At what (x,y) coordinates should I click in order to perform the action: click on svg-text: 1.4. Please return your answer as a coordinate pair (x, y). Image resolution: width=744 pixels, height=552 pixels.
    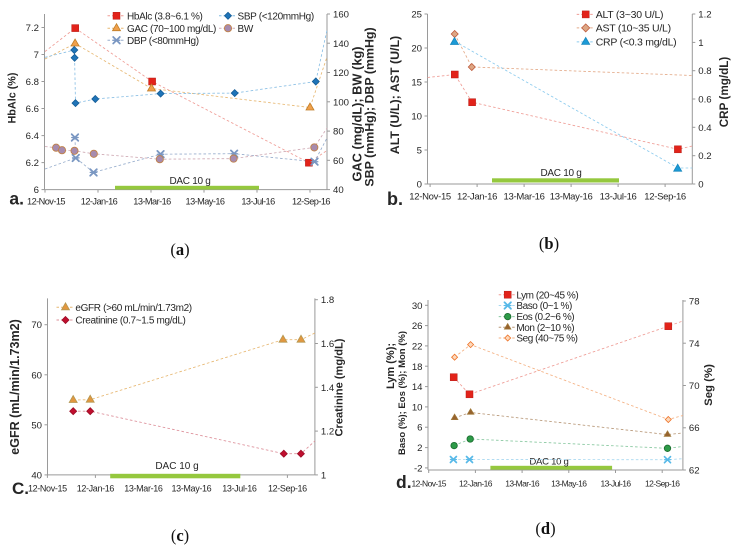
    Looking at the image, I should click on (328, 388).